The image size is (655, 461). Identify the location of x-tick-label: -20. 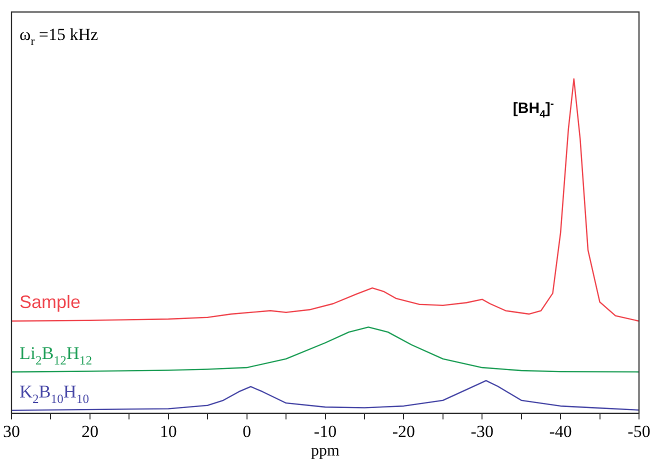
(404, 432).